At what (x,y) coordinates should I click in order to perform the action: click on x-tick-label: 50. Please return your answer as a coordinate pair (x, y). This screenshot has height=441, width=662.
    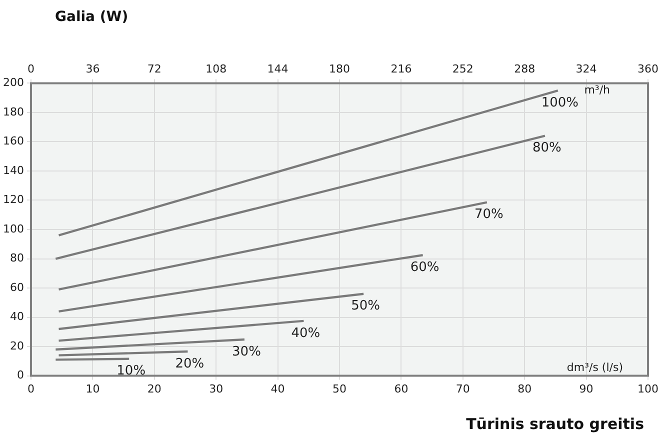
    Looking at the image, I should click on (339, 389).